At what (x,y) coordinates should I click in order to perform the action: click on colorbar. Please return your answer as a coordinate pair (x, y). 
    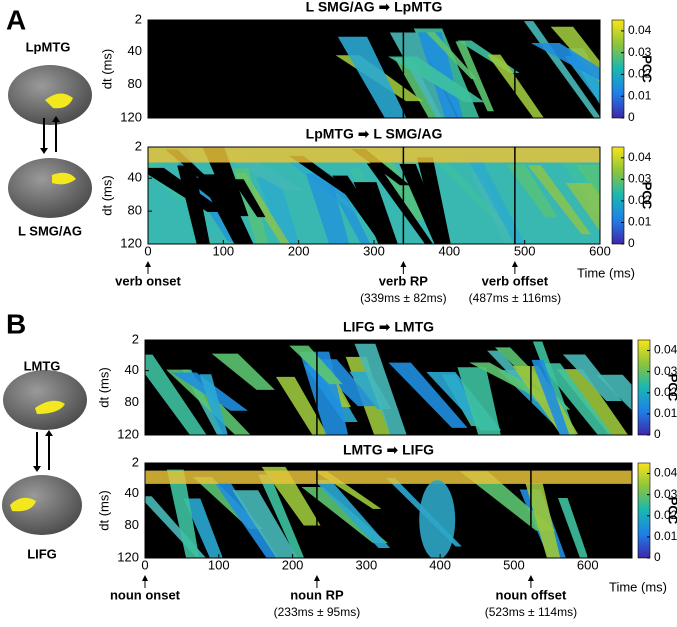
    Looking at the image, I should click on (644, 510).